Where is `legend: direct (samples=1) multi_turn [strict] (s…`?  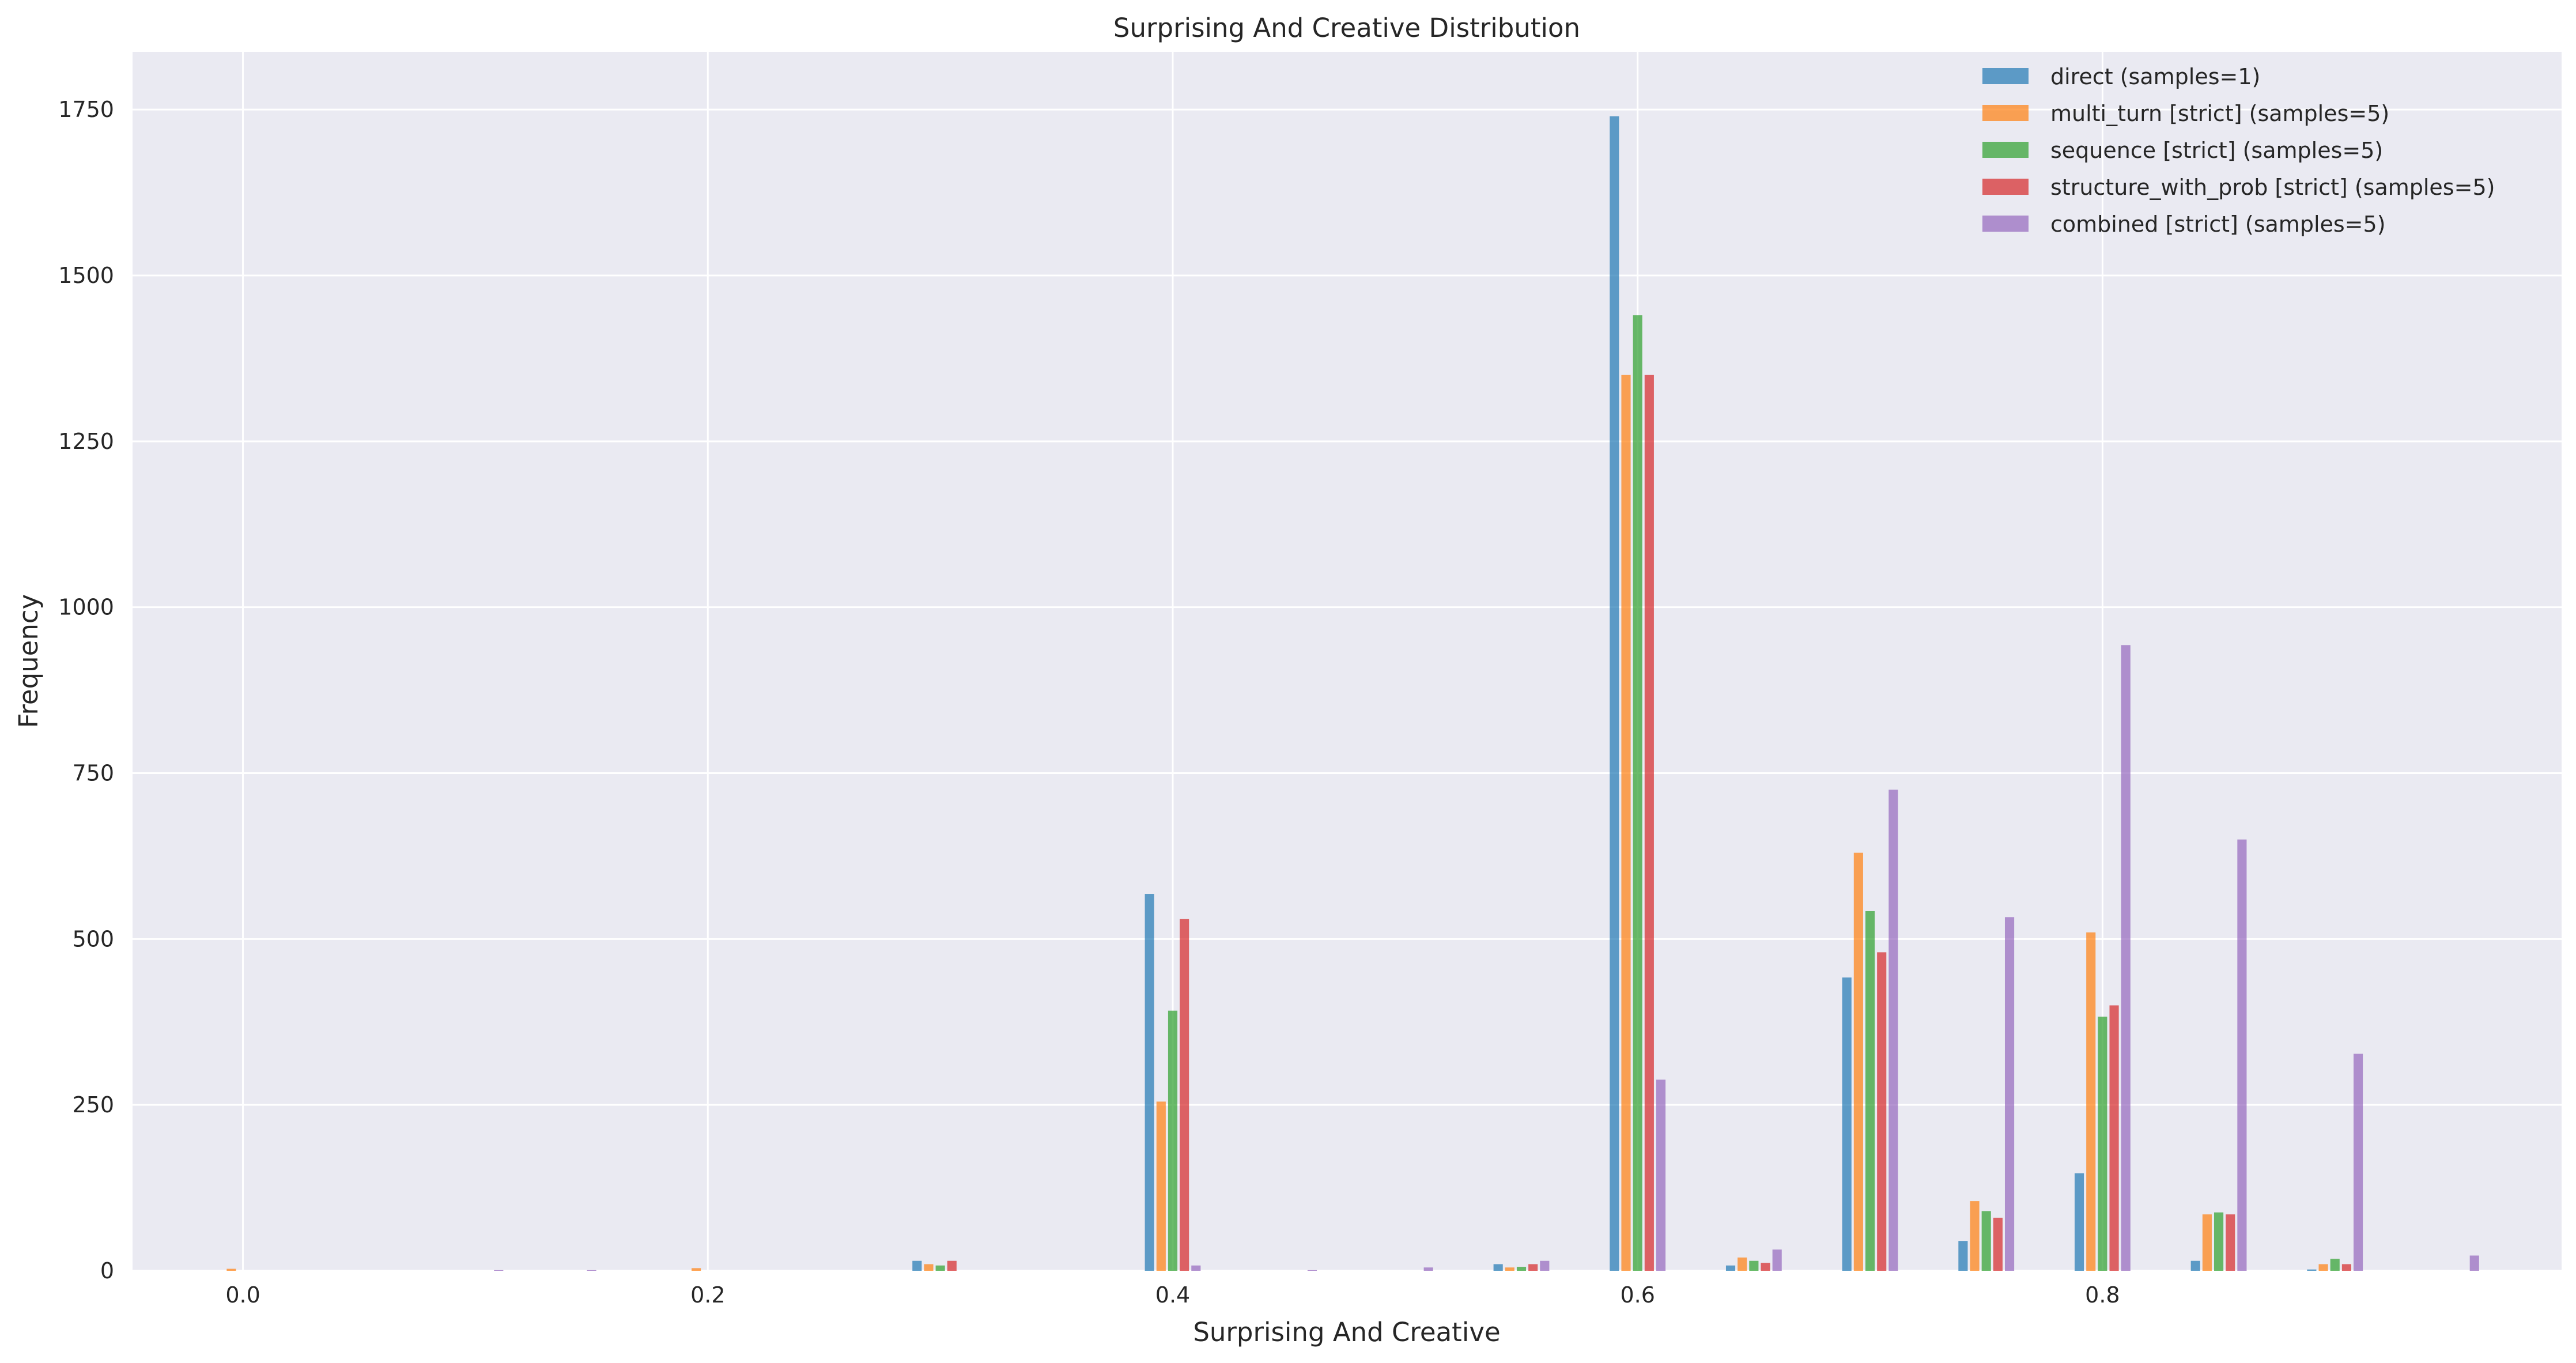 legend: direct (samples=1) multi_turn [strict] (s… is located at coordinates (2238, 150).